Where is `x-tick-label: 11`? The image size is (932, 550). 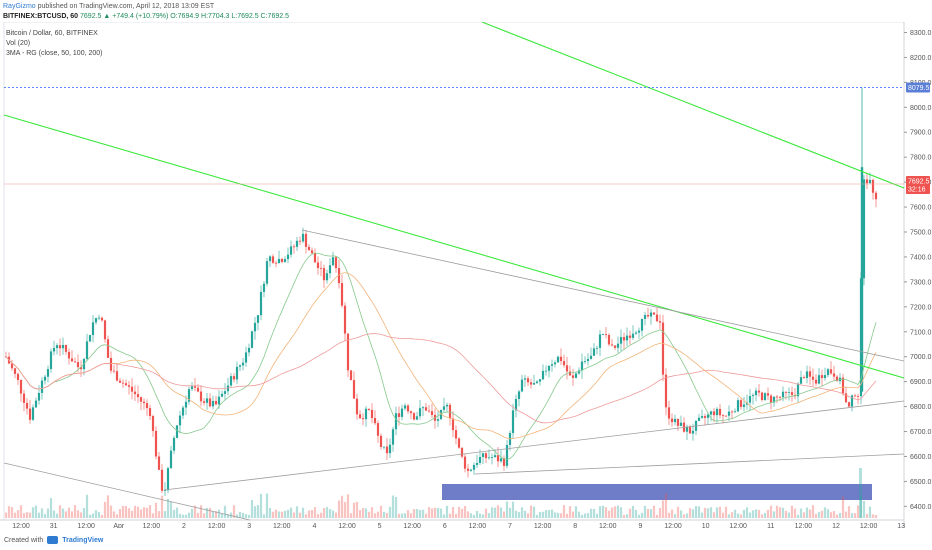 x-tick-label: 11 is located at coordinates (770, 525).